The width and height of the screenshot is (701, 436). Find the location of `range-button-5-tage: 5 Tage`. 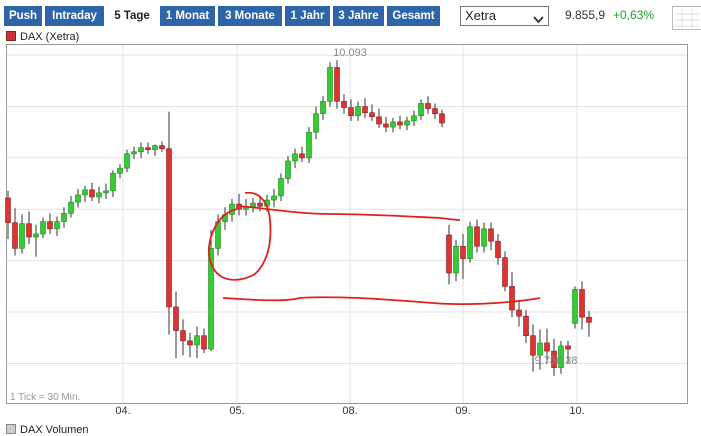

range-button-5-tage: 5 Tage is located at coordinates (132, 16).